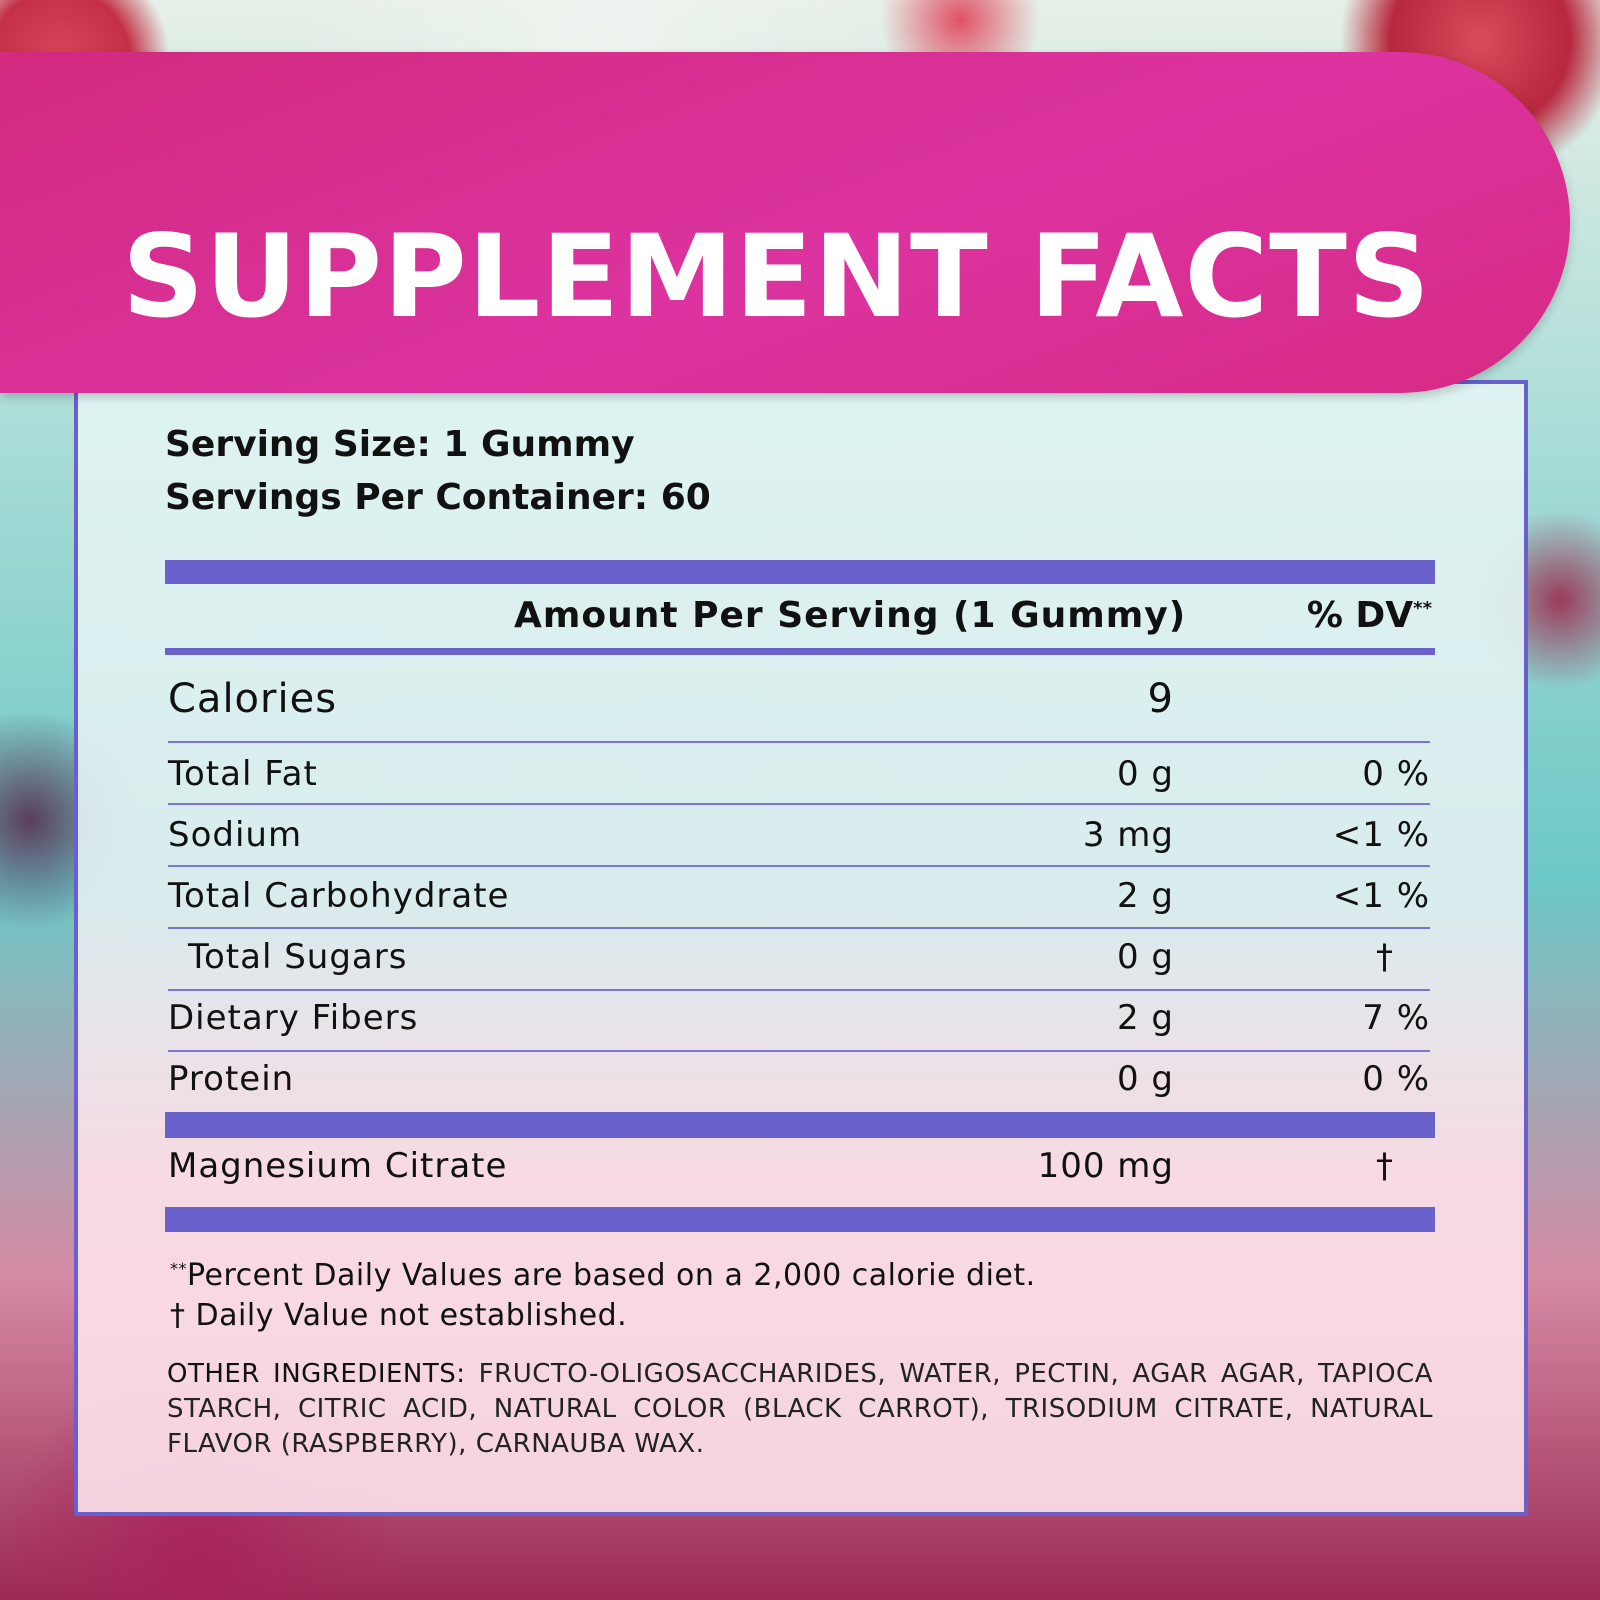 The height and width of the screenshot is (1600, 1600). Describe the element at coordinates (800, 901) in the screenshot. I see `nutrient-row: Total Carbohydrate 2 g <1 %` at that location.